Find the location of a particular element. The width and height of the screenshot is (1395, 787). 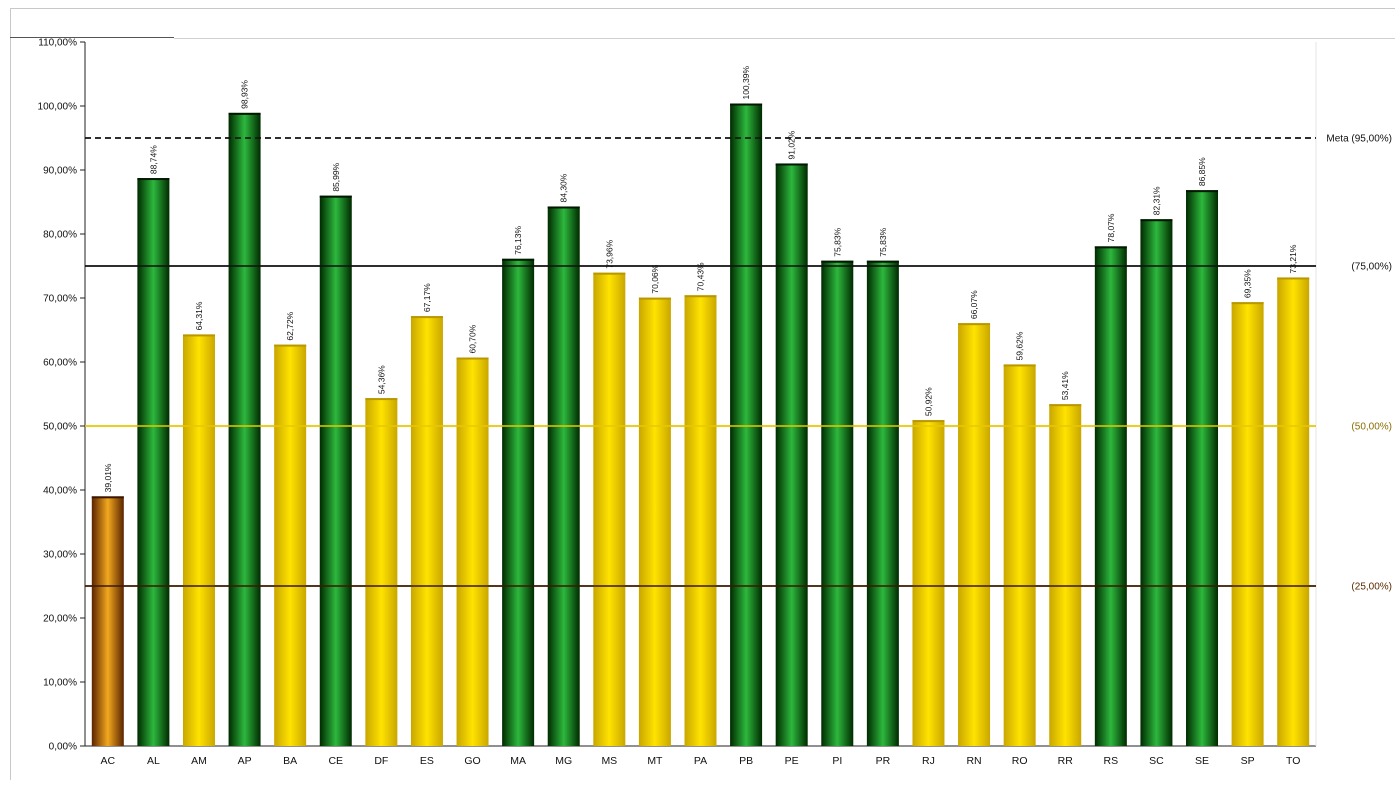

value-label: 91,02% is located at coordinates (792, 144).